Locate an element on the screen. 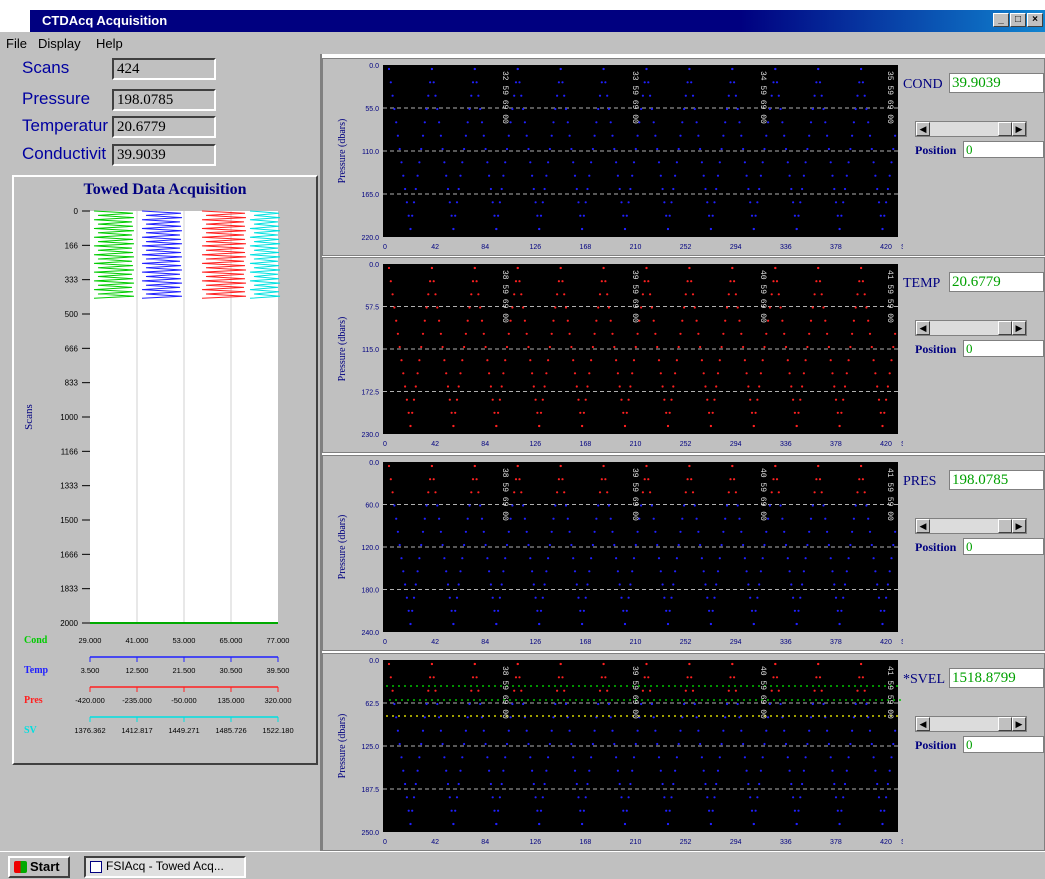 Image resolution: width=1045 pixels, height=879 pixels. plot-pres-position: 0 is located at coordinates (1003, 546).